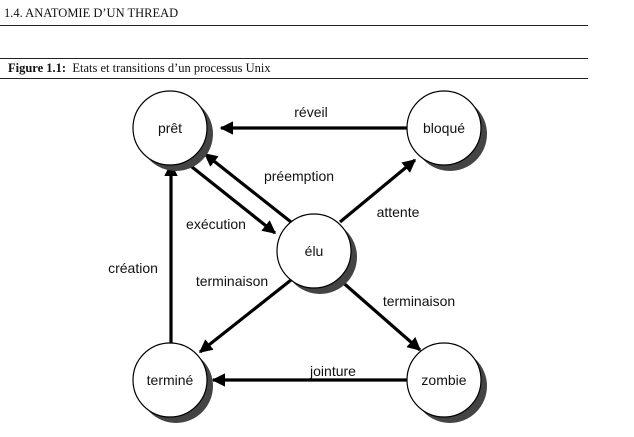 The width and height of the screenshot is (634, 437). I want to click on label-terminaison-left: terminaison, so click(232, 281).